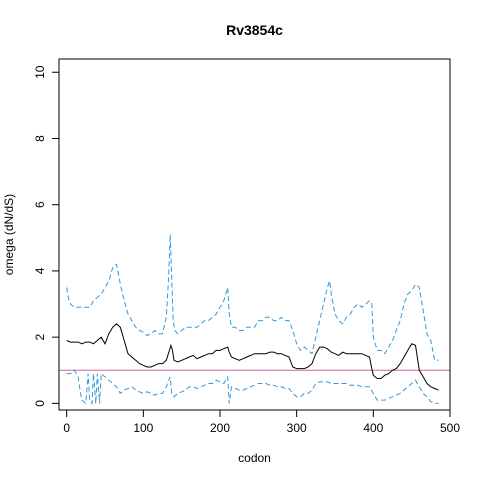  What do you see at coordinates (40, 336) in the screenshot?
I see `y-tick-label: 2` at bounding box center [40, 336].